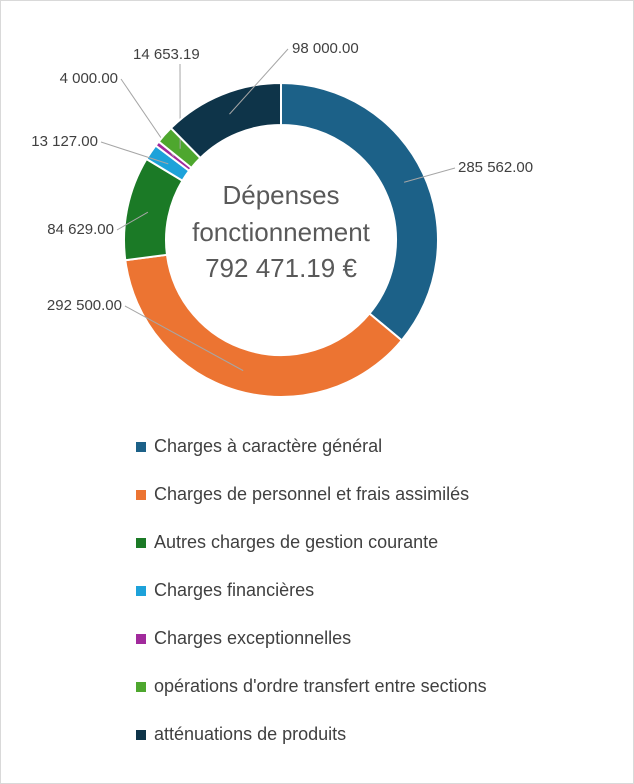 The height and width of the screenshot is (784, 634). Describe the element at coordinates (280, 195) in the screenshot. I see `center-text: Dépenses` at that location.